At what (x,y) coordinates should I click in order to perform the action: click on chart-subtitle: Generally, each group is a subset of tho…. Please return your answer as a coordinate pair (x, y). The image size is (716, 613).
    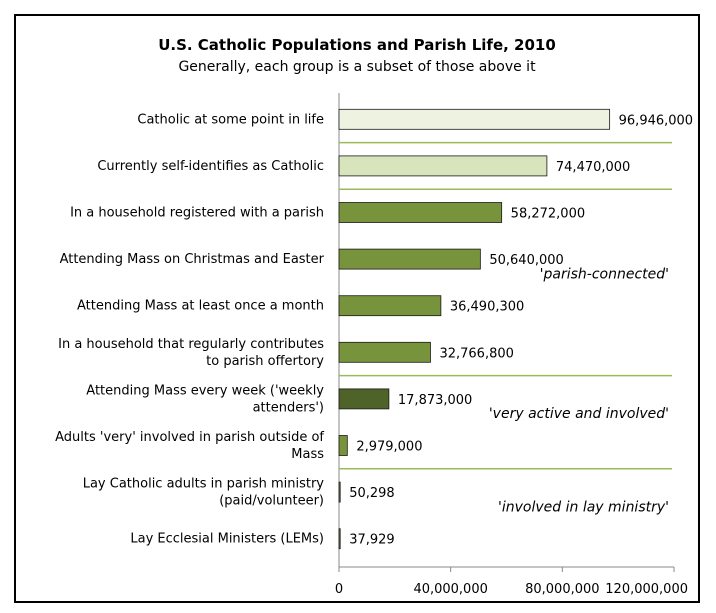
    Looking at the image, I should click on (357, 67).